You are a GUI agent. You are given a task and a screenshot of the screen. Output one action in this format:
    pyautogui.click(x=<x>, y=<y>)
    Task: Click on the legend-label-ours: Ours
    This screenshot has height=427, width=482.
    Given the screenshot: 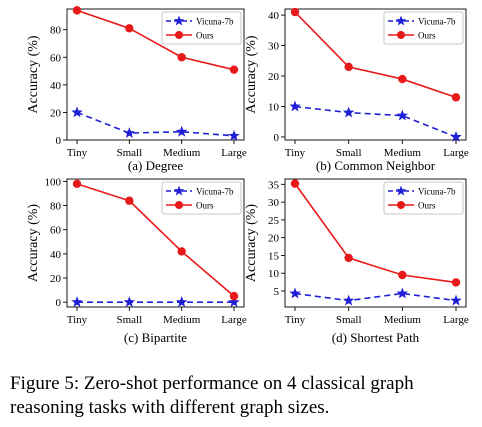 What is the action you would take?
    pyautogui.click(x=427, y=206)
    